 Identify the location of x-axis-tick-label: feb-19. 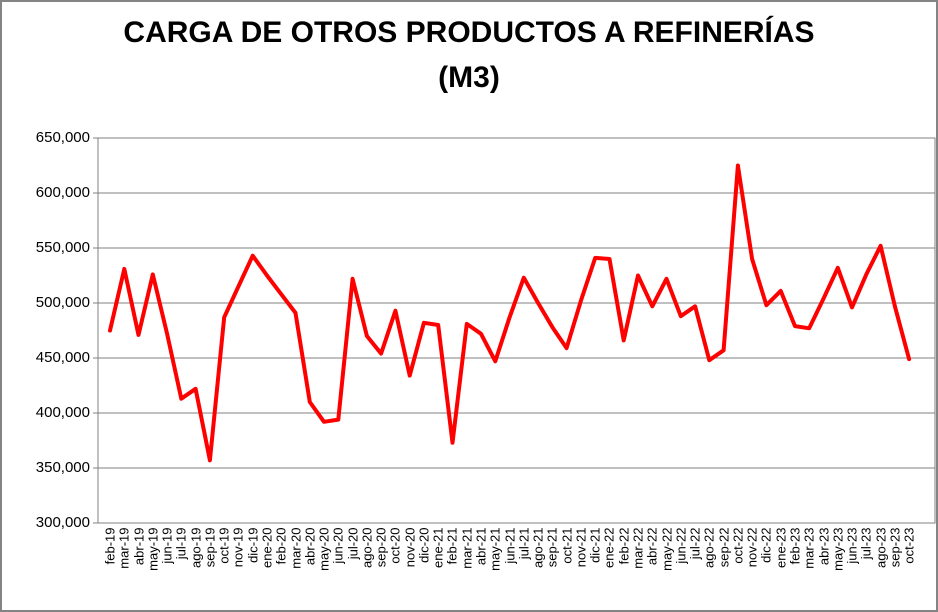
(110, 546).